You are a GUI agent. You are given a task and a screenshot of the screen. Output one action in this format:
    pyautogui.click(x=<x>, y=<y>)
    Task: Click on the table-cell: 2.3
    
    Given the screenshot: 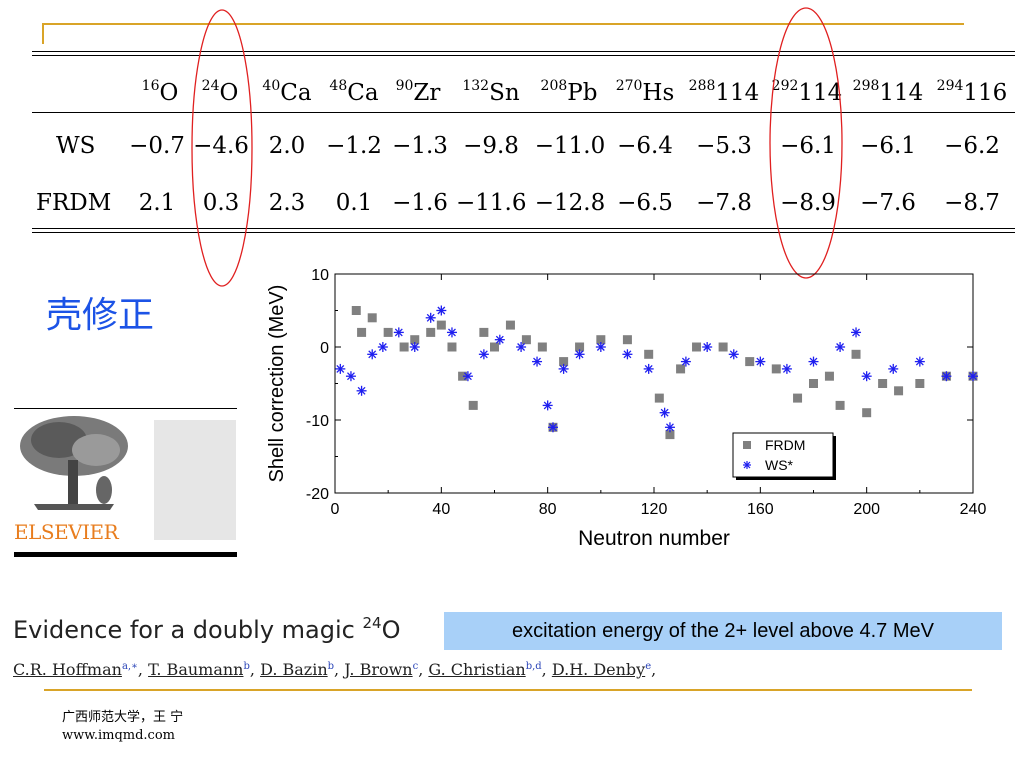 What is the action you would take?
    pyautogui.click(x=287, y=203)
    